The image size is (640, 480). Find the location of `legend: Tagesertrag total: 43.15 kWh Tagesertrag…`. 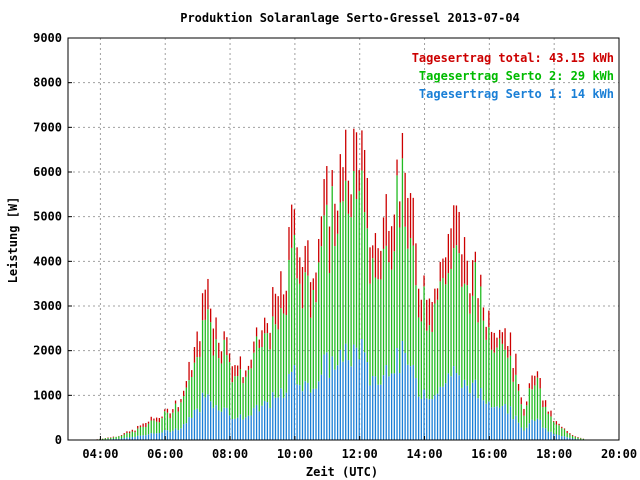

legend: Tagesertrag total: 43.15 kWh Tagesertrag… is located at coordinates (513, 76).